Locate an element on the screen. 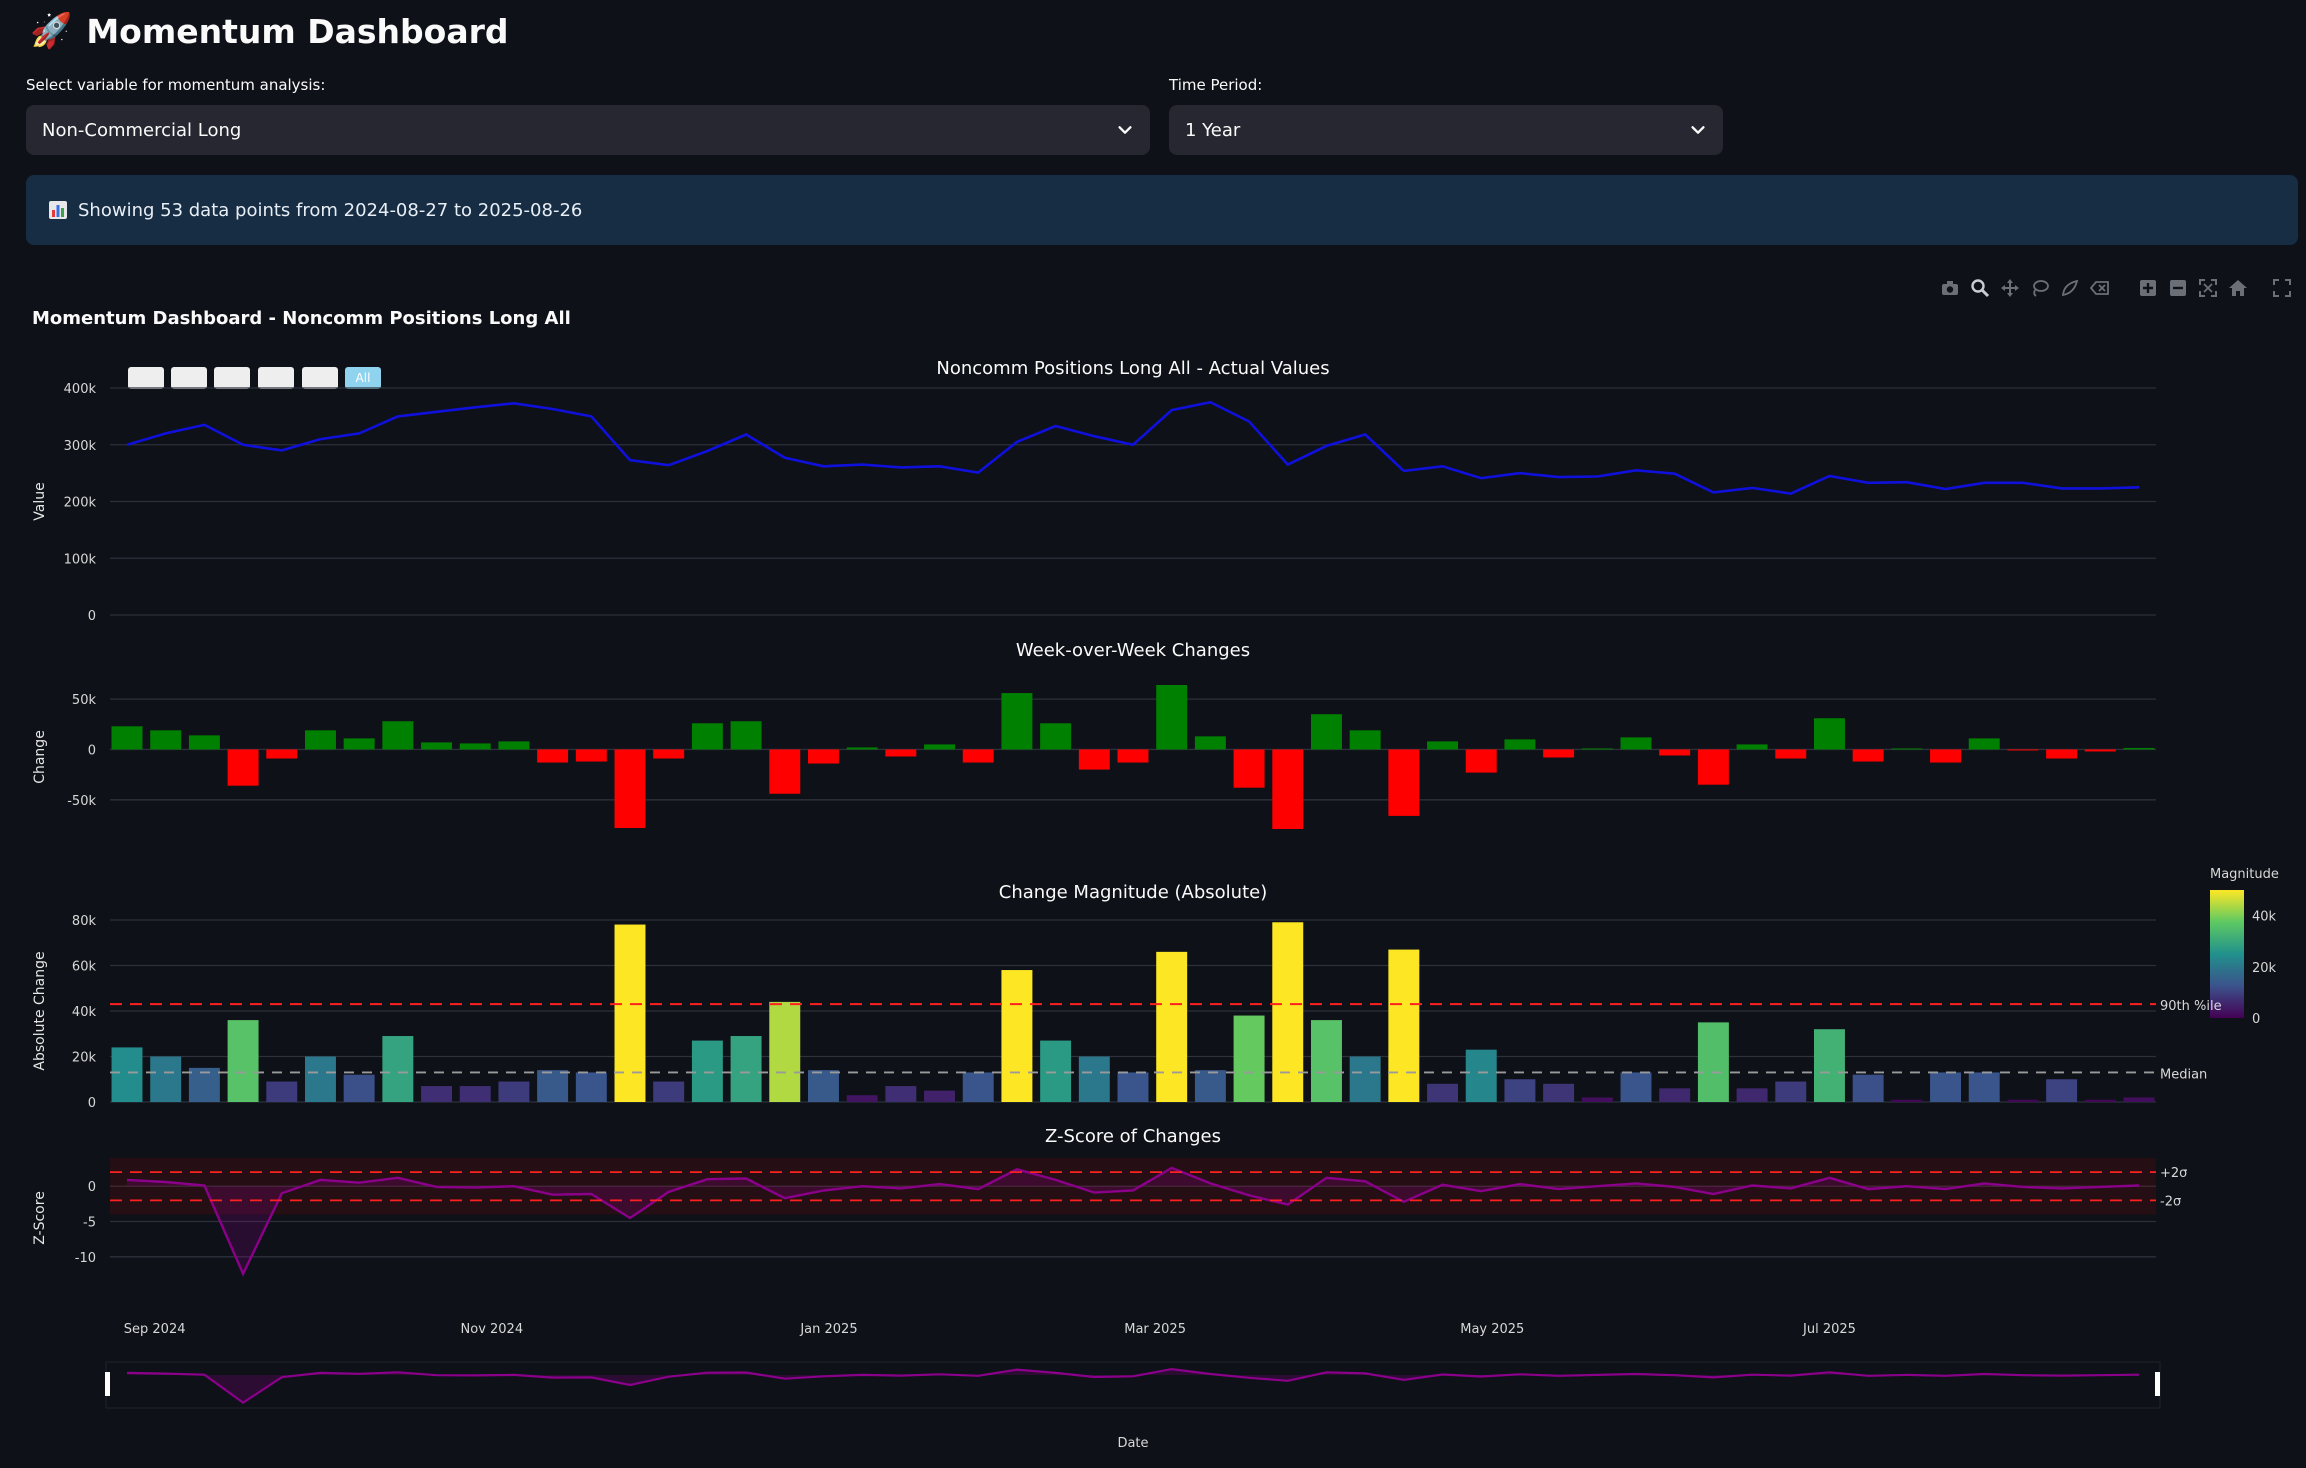 The image size is (2306, 1468). camera-icon is located at coordinates (1950, 288).